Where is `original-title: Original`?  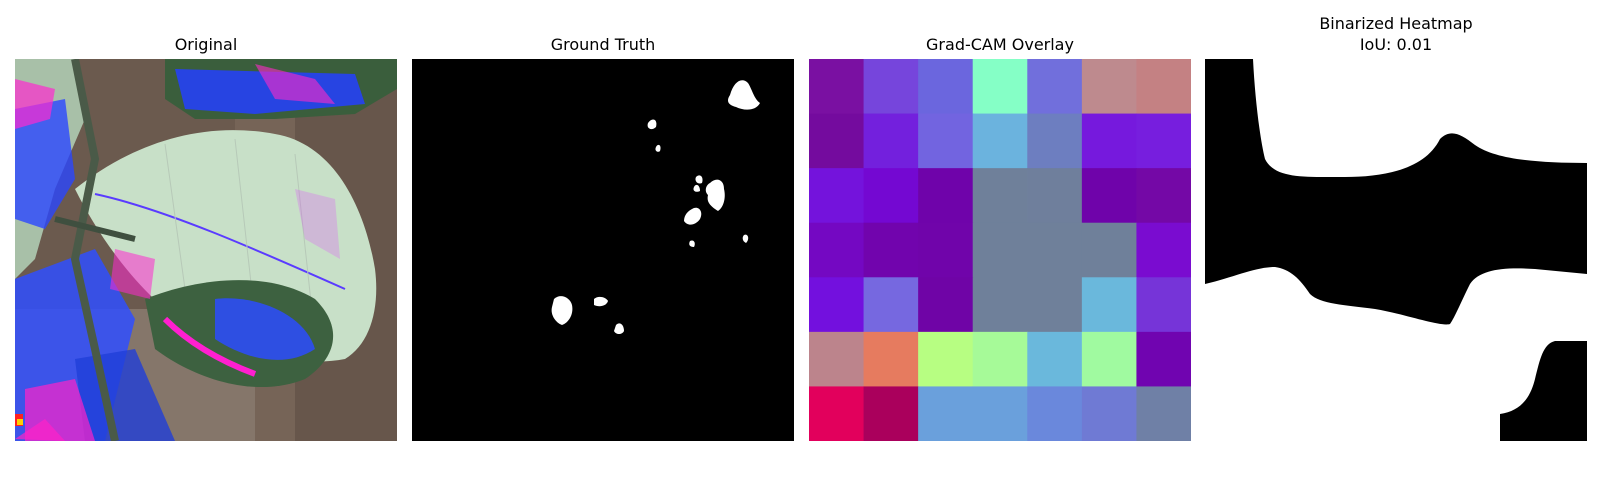
original-title: Original is located at coordinates (206, 44).